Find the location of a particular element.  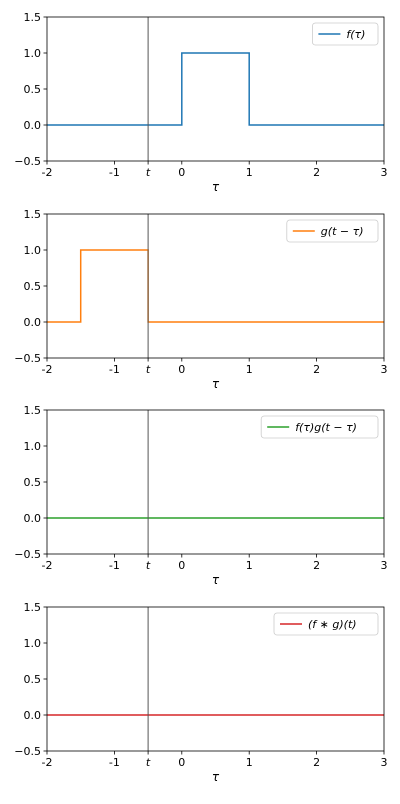

legend: (f ∗ g)(t) is located at coordinates (326, 624).